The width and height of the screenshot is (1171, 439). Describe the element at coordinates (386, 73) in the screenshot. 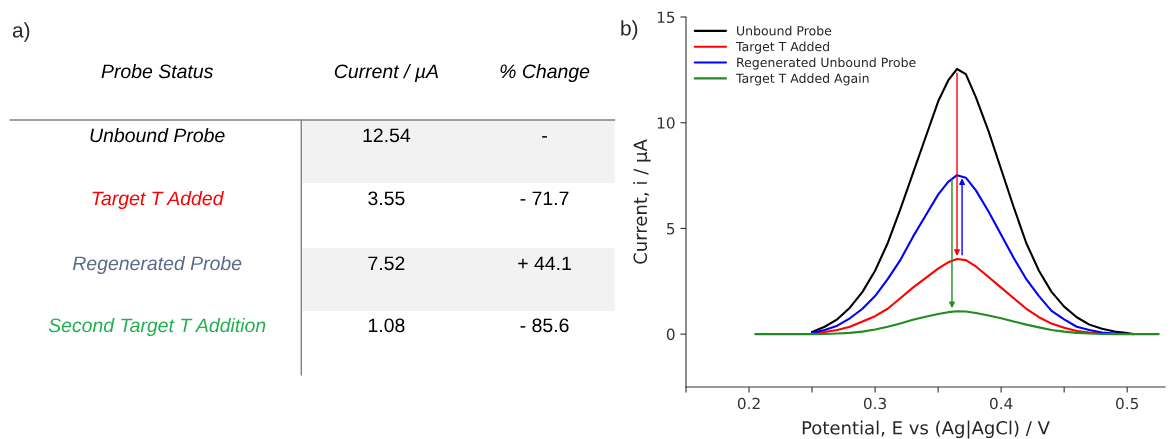

I see `text: Current / µA` at that location.